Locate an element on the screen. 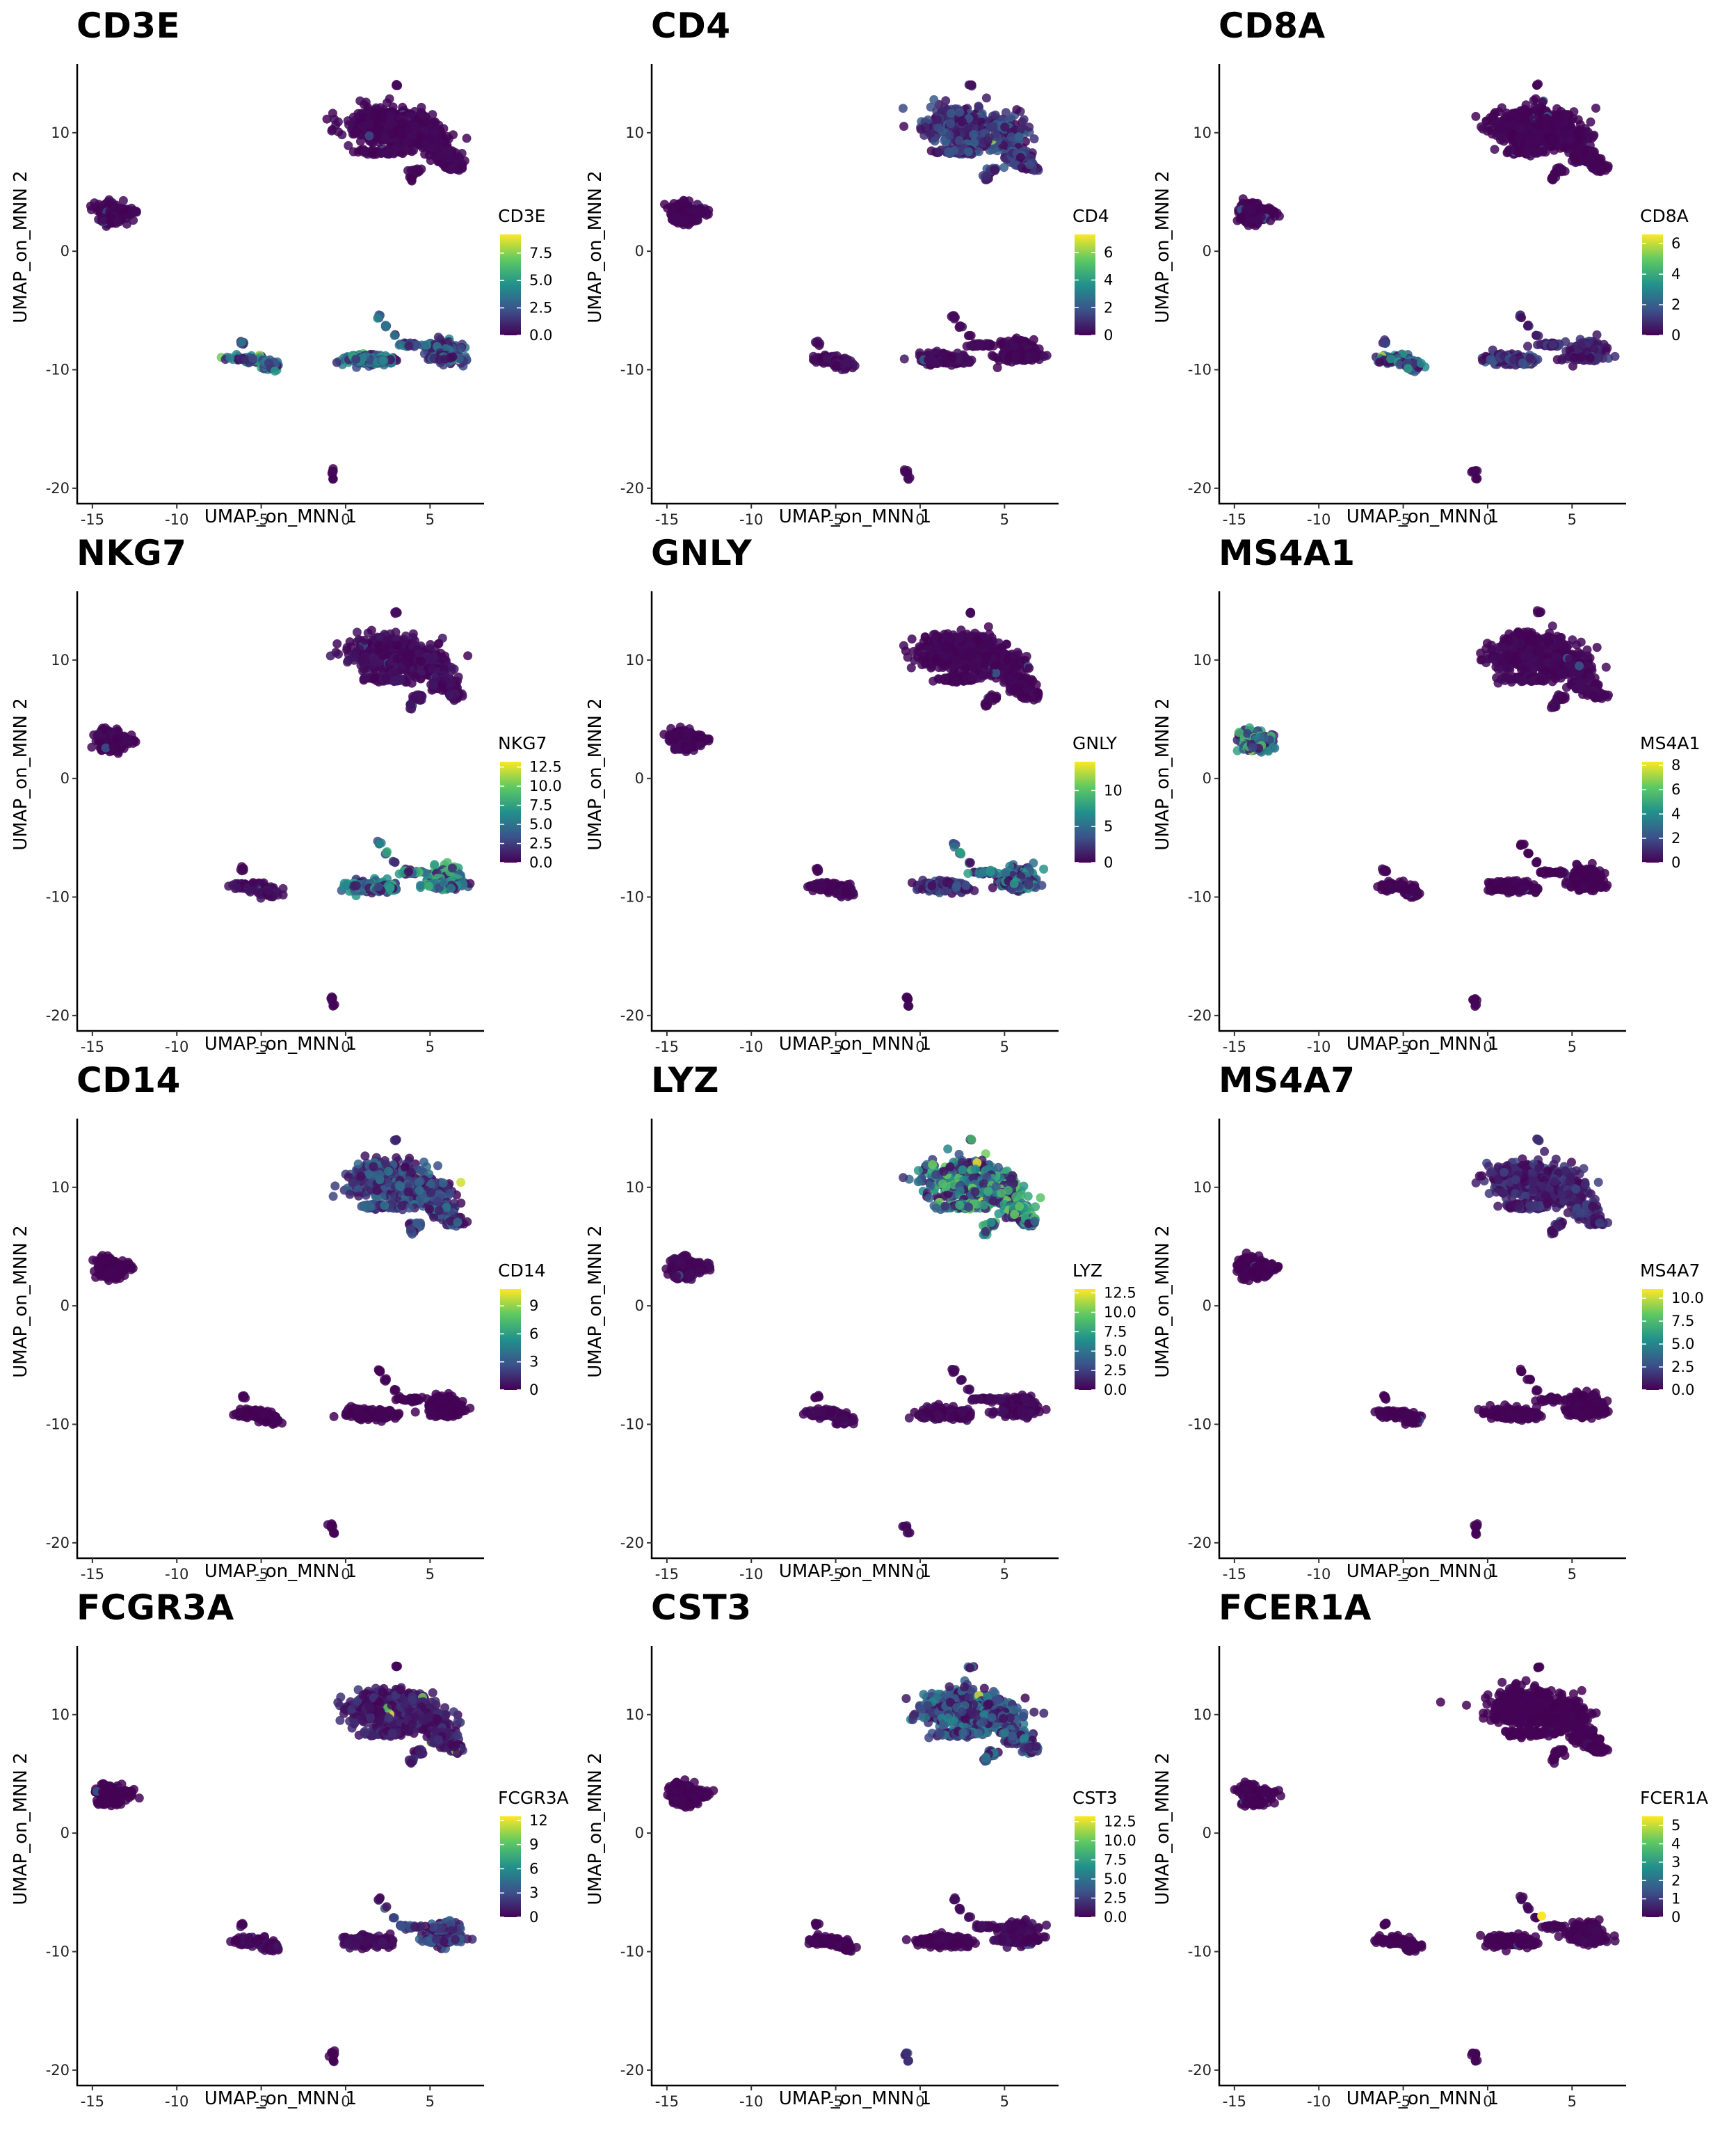 This screenshot has height=2137, width=1736. x-tick-label: -10 is located at coordinates (176, 519).